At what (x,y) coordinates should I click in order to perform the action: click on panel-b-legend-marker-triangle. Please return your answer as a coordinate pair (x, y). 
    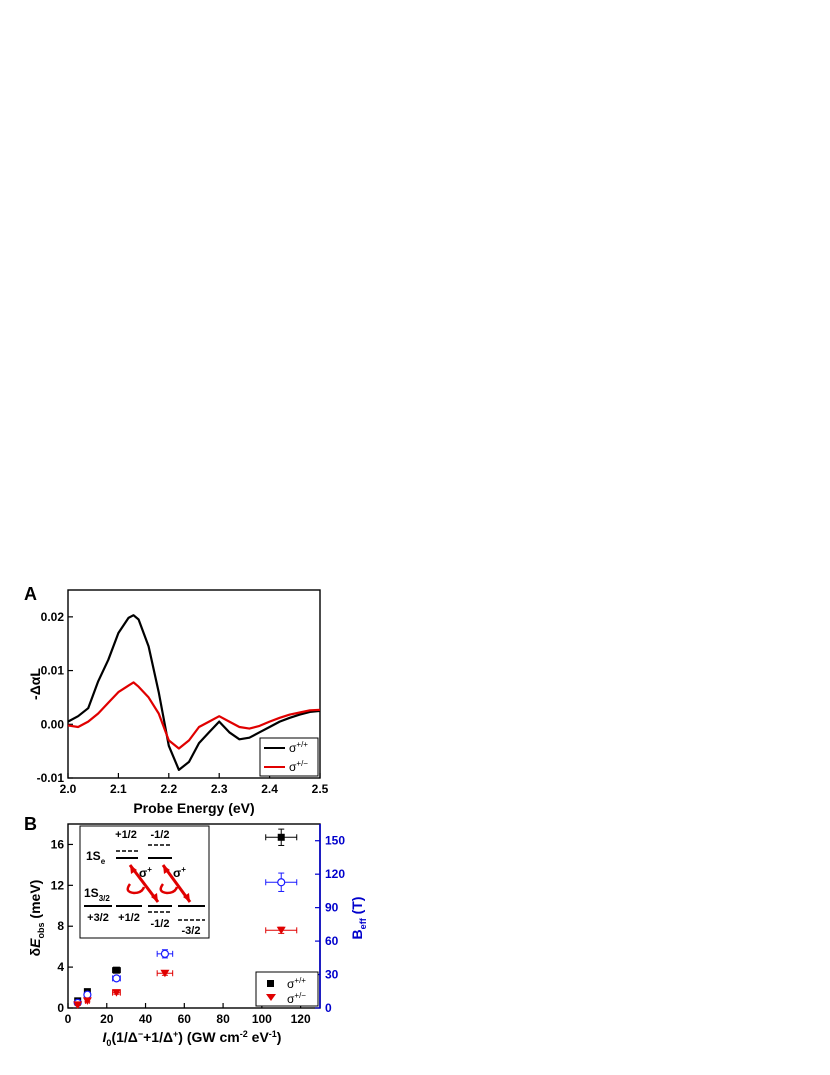
    Looking at the image, I should click on (271, 997).